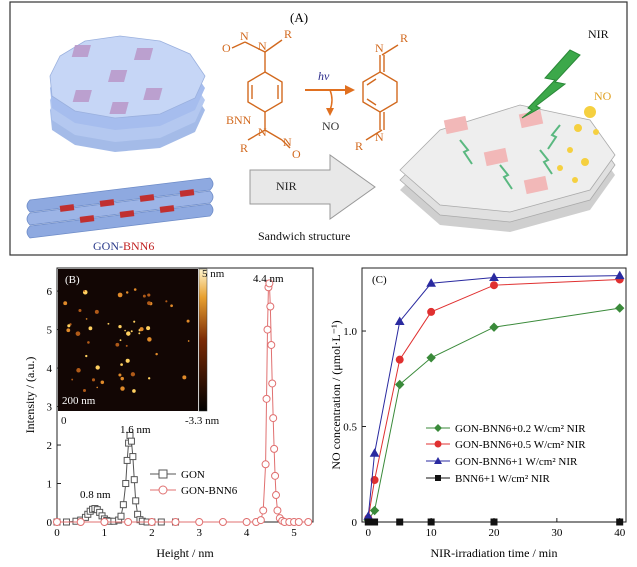 Image resolution: width=637 pixels, height=567 pixels. Describe the element at coordinates (50, 485) in the screenshot. I see `y-tick-label: 1` at that location.